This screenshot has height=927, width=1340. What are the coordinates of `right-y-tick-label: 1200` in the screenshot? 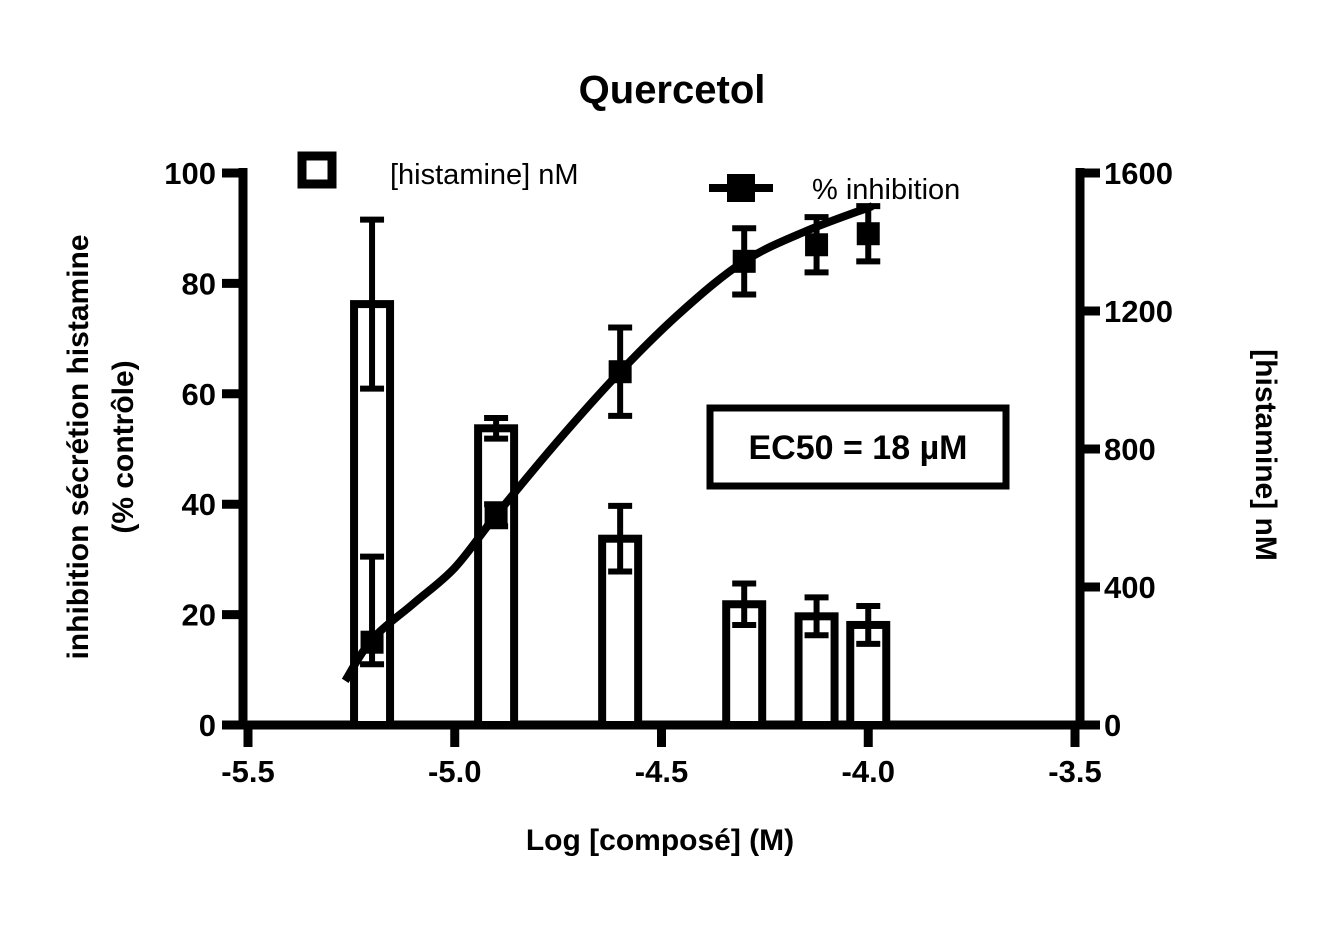 It's located at (1138, 311).